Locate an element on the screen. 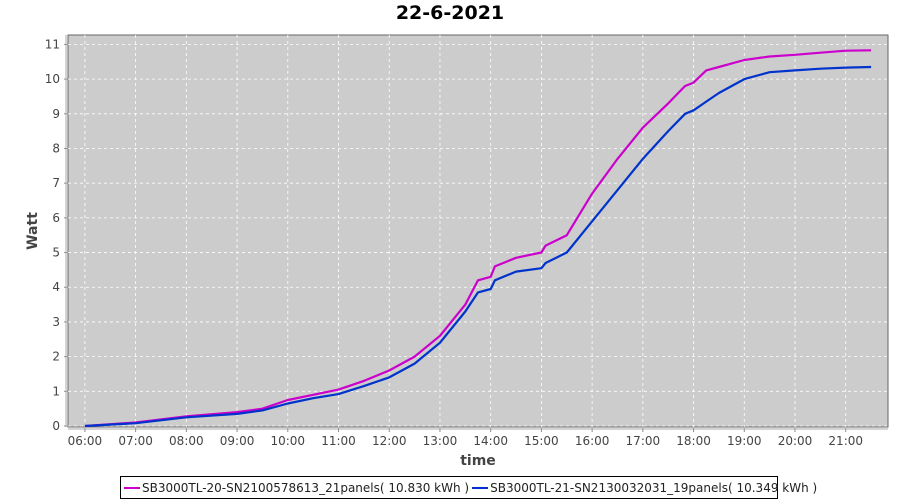 Image resolution: width=900 pixels, height=500 pixels. y-tick-label: 0 is located at coordinates (56, 426).